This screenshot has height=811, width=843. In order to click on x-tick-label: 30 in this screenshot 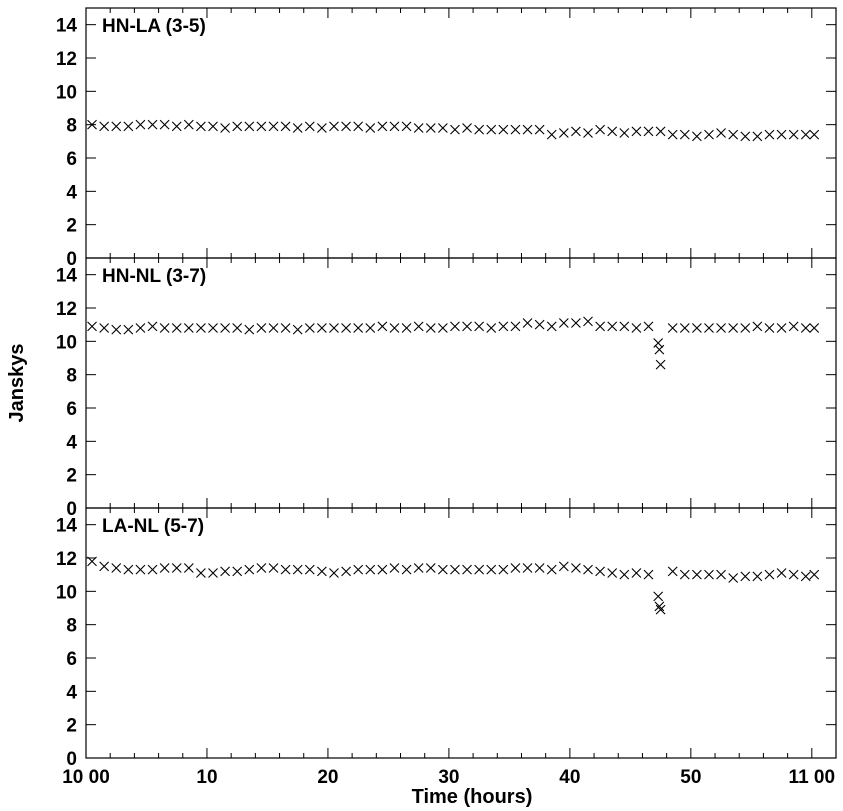, I will do `click(448, 777)`.